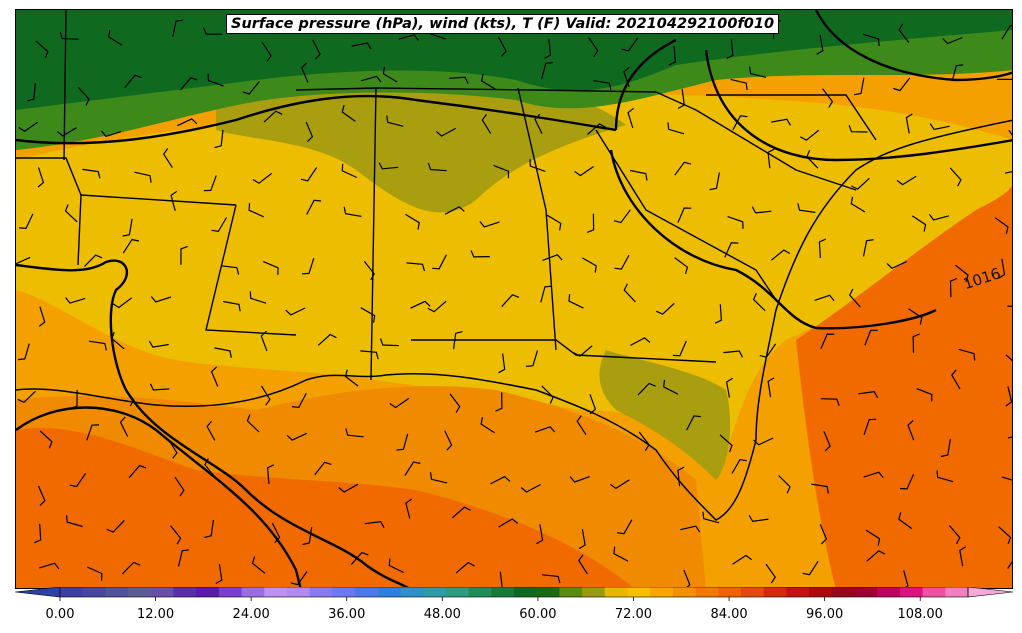 The width and height of the screenshot is (1022, 633). I want to click on colorbar-tick-label: 48.00, so click(442, 614).